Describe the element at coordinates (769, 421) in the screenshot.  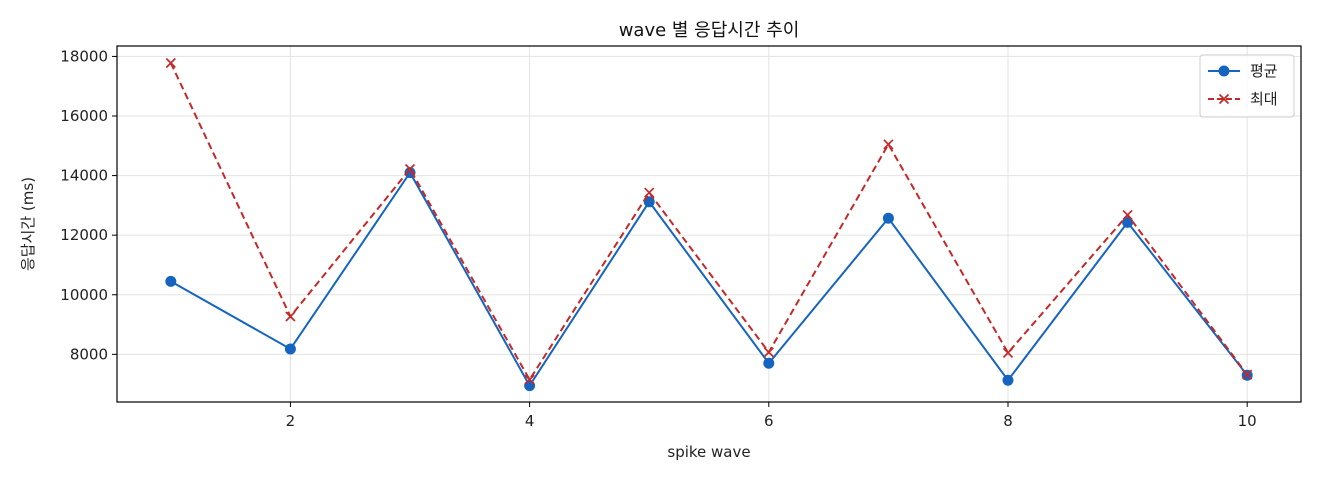
I see `x-tick-label: 6` at that location.